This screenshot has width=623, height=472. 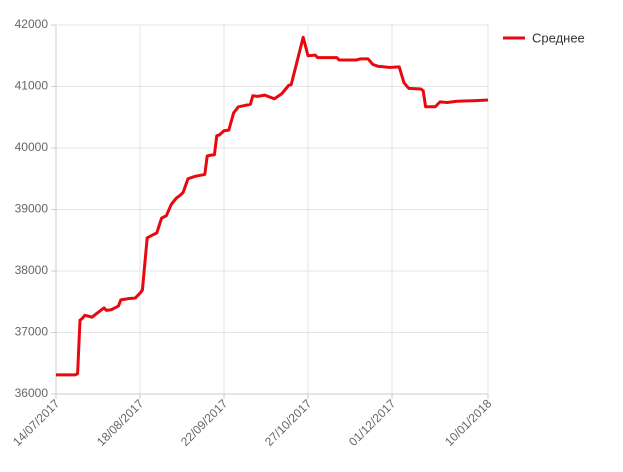 I want to click on legend-label: Среднее, so click(x=558, y=37).